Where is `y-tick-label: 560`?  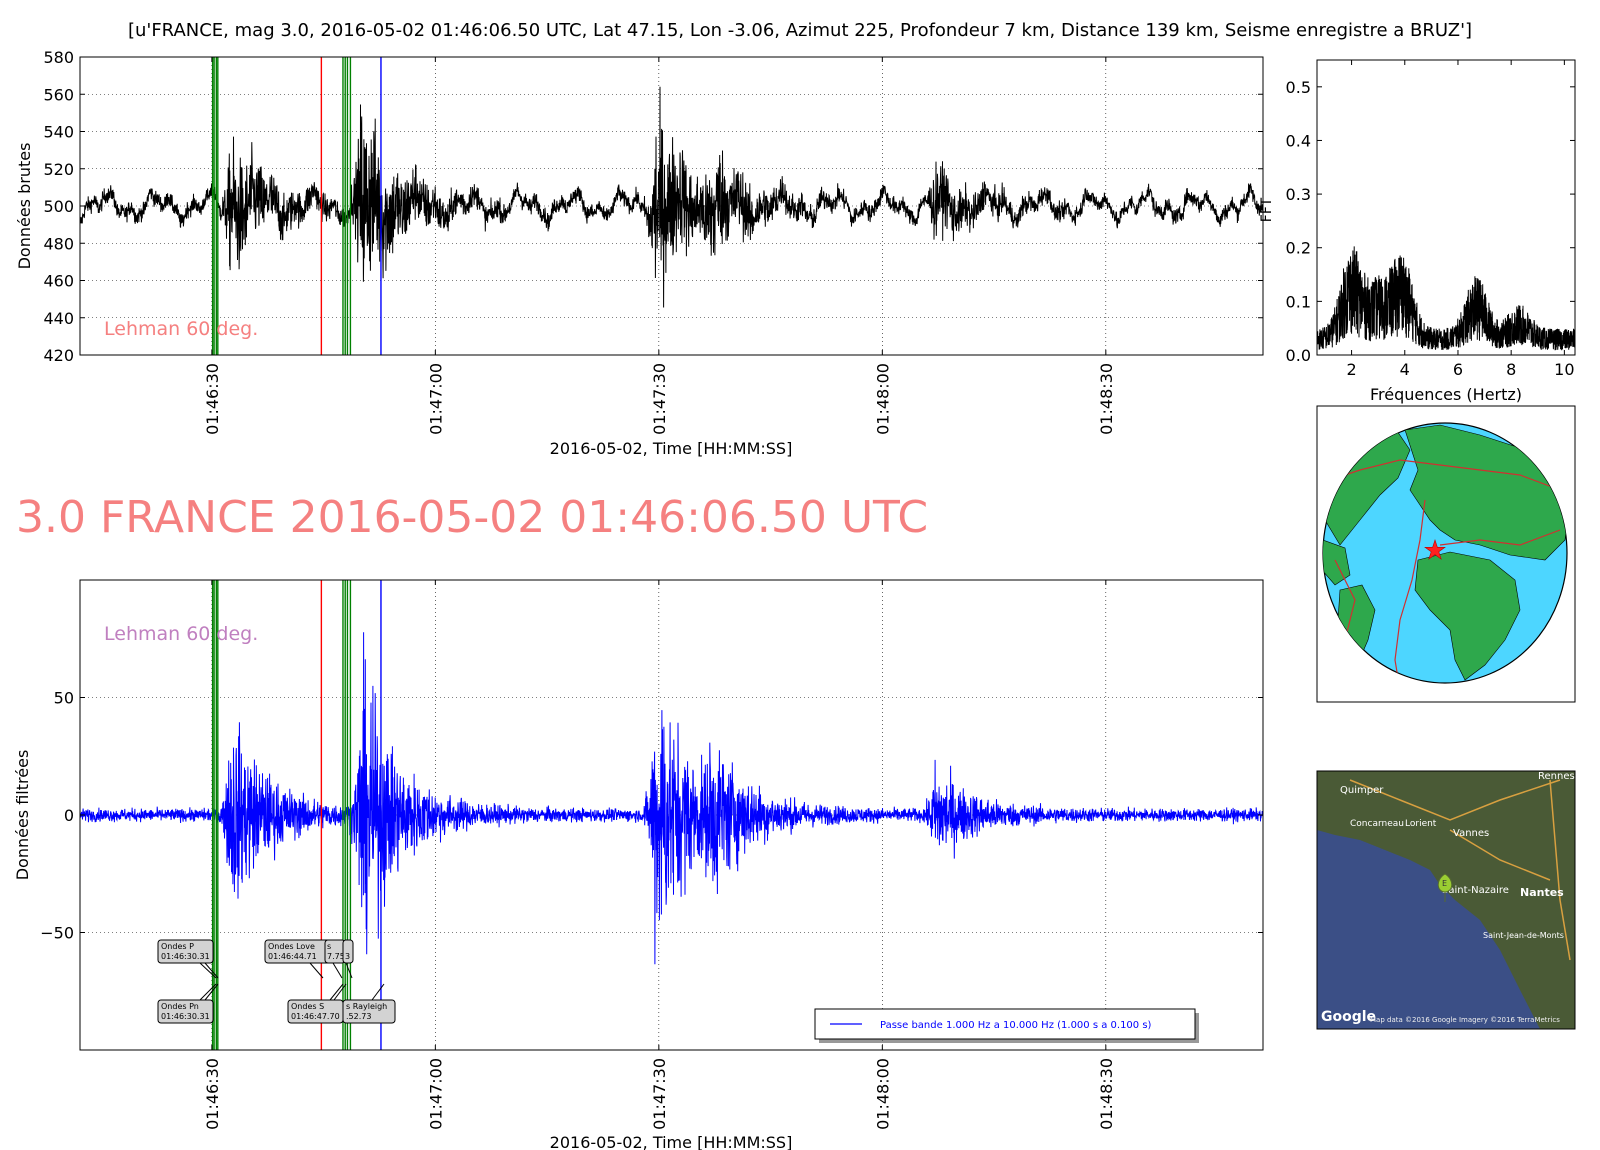
y-tick-label: 560 is located at coordinates (58, 94).